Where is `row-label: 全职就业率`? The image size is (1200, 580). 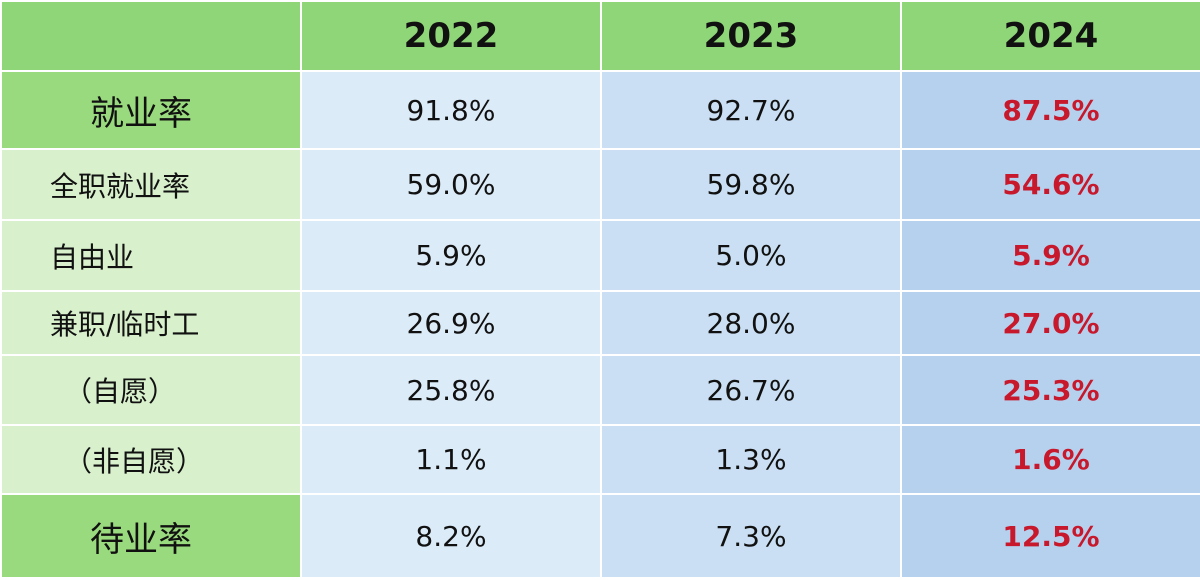
row-label: 全职就业率 is located at coordinates (151, 184).